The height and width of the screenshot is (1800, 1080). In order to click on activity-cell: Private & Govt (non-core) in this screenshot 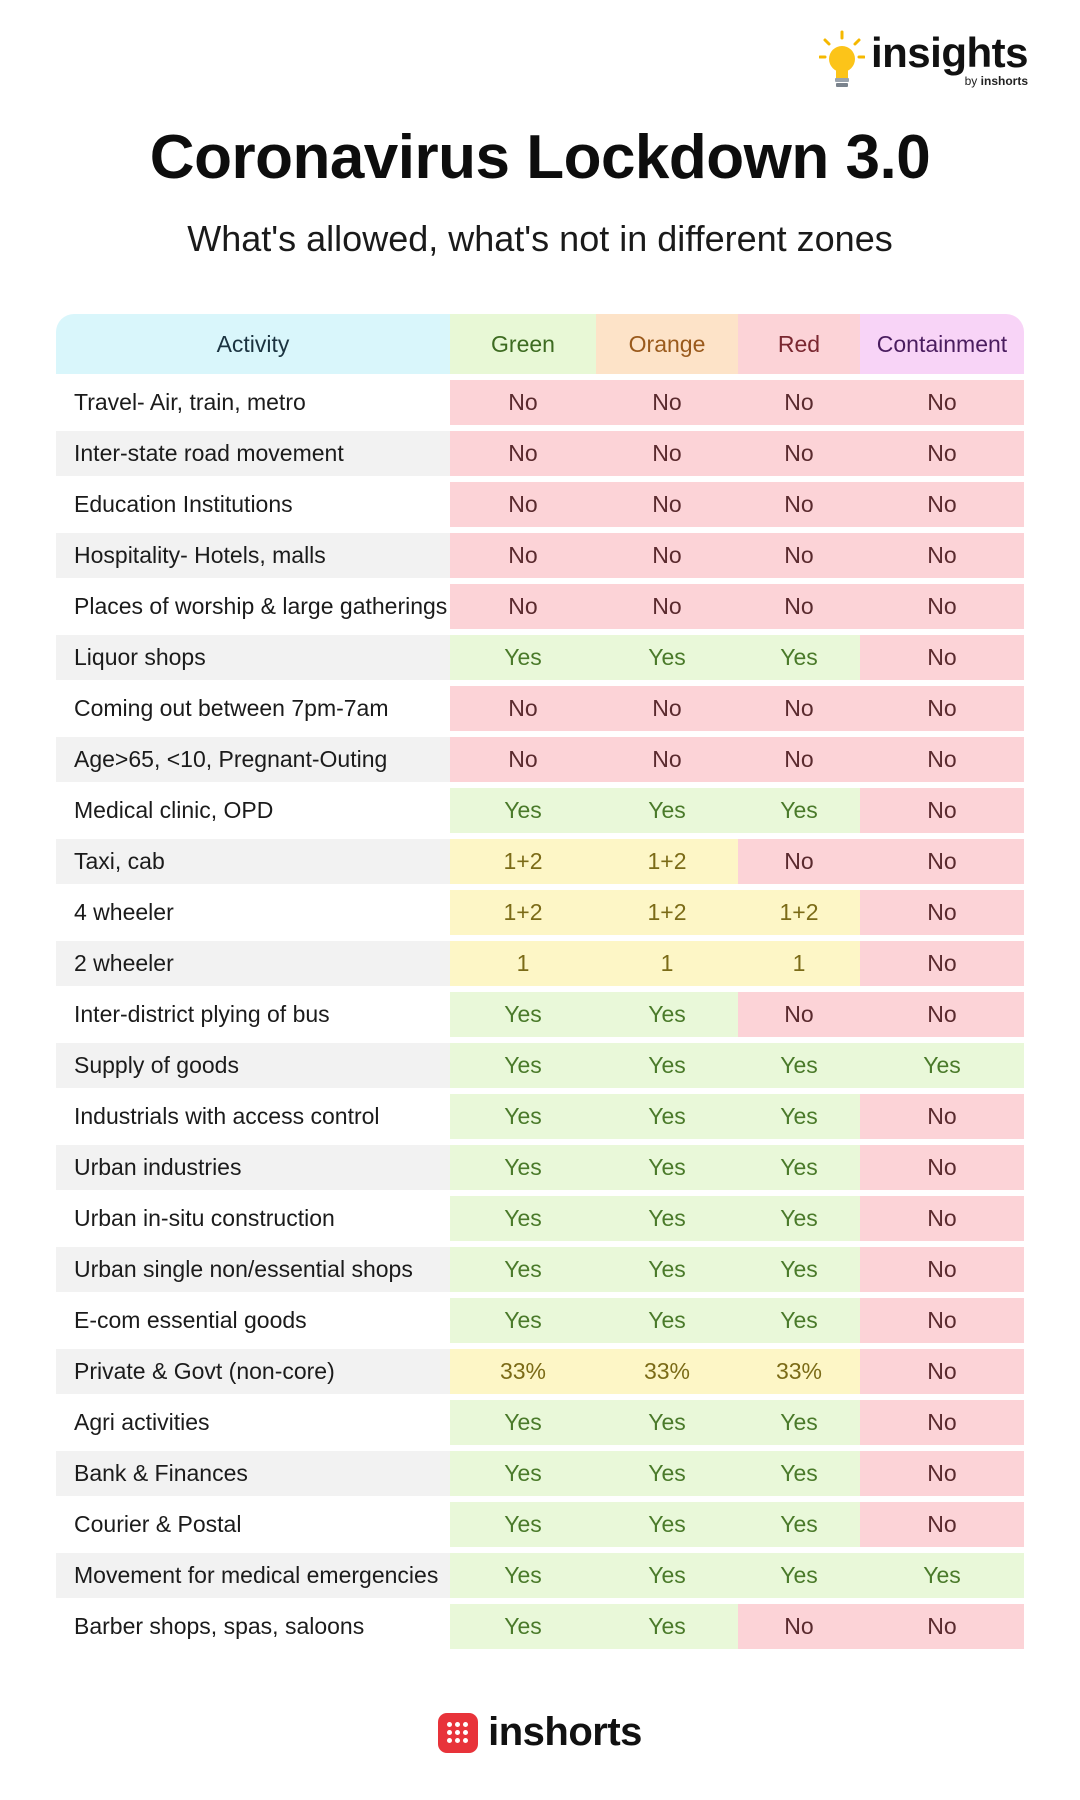, I will do `click(253, 1371)`.